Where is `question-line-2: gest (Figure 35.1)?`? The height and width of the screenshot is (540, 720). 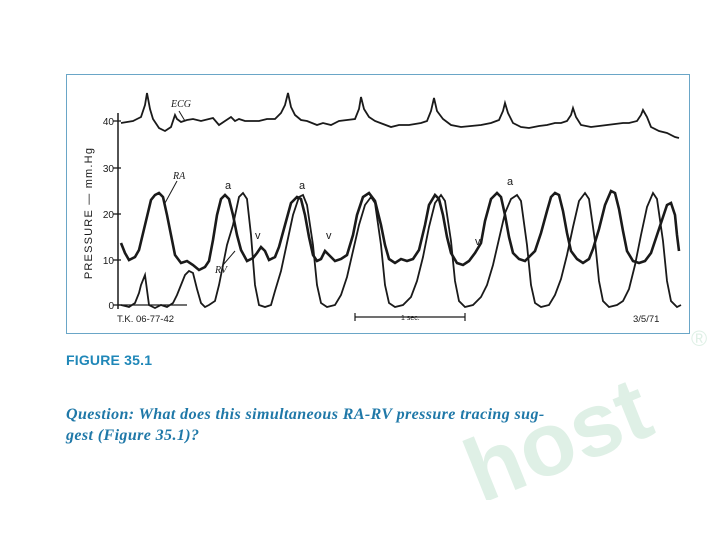
question-line-2: gest (Figure 35.1)? is located at coordinates (133, 435).